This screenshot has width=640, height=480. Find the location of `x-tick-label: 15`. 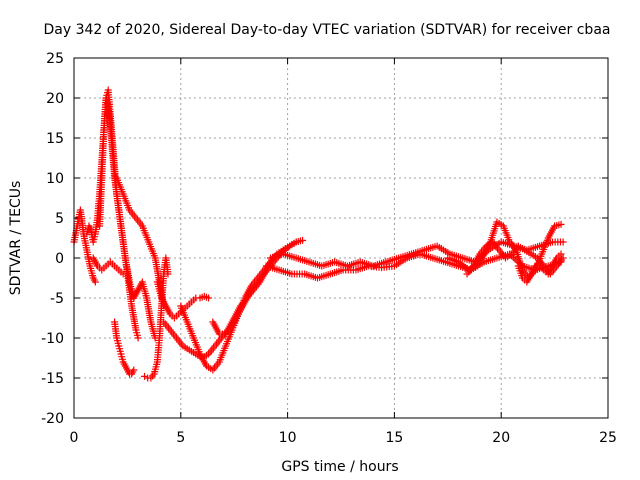

x-tick-label: 15 is located at coordinates (394, 438).